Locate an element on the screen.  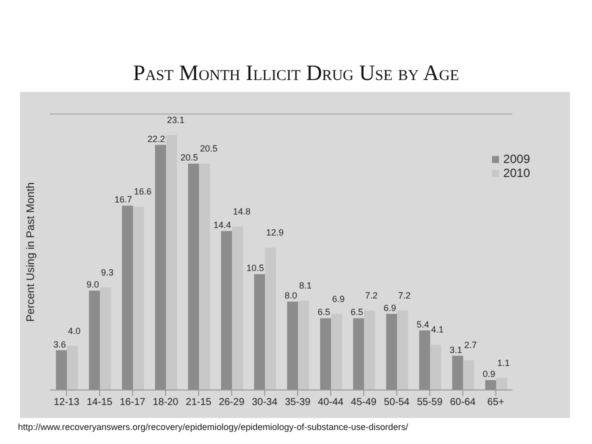
x-tick-label: 65+ is located at coordinates (495, 402).